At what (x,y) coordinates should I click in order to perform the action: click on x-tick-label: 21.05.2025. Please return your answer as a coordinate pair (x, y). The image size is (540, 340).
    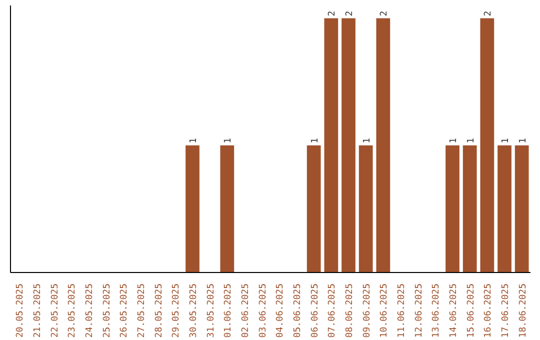
    Looking at the image, I should click on (38, 310).